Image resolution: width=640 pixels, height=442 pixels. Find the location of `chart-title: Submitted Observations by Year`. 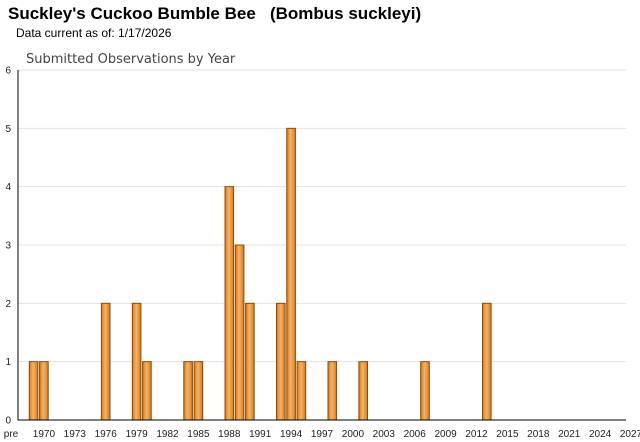

chart-title: Submitted Observations by Year is located at coordinates (131, 59).